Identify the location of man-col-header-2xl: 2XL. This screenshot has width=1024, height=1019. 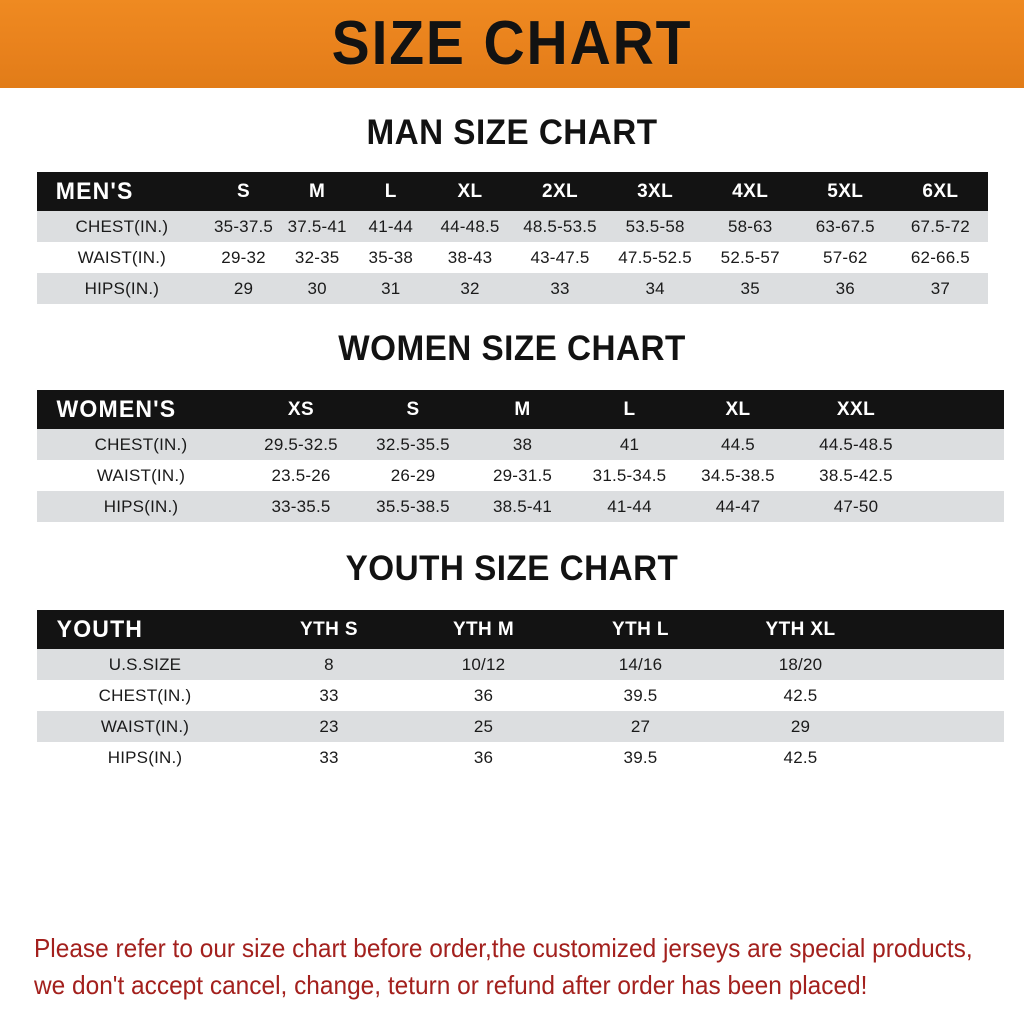
(560, 191).